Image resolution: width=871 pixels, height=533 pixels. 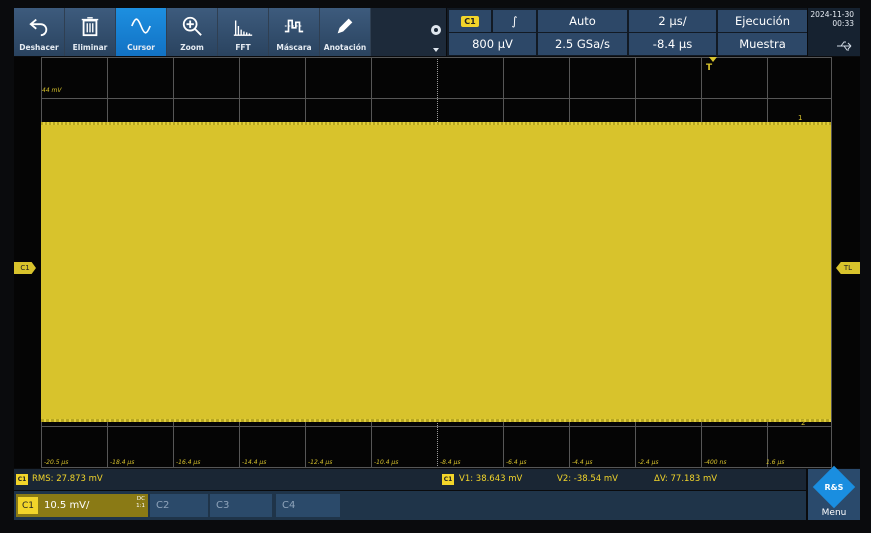 What do you see at coordinates (834, 32) in the screenshot?
I see `date-clock: 2024-11-30 00:33` at bounding box center [834, 32].